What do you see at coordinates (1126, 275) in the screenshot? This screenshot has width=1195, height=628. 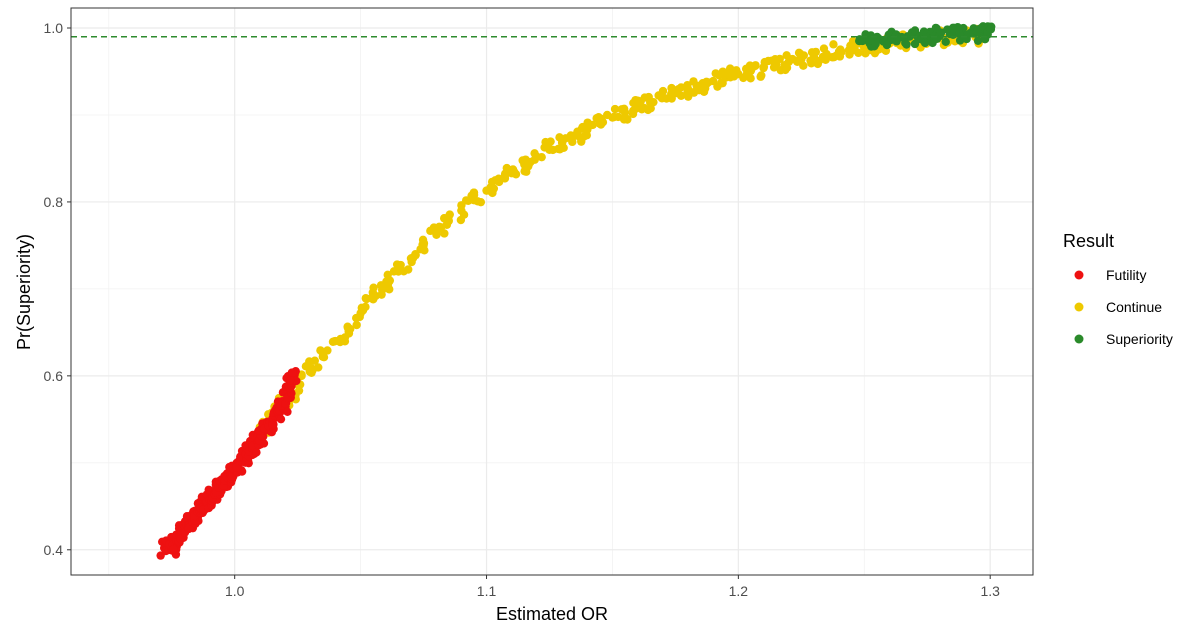 I see `legend-label-futility: Futility` at bounding box center [1126, 275].